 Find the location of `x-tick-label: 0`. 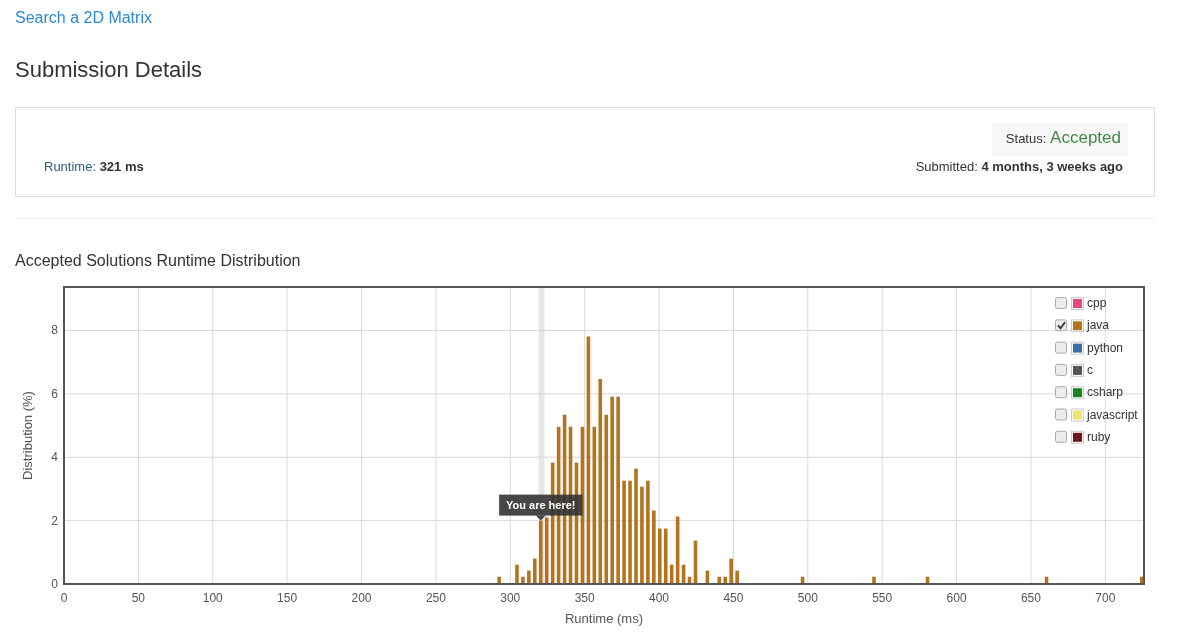

x-tick-label: 0 is located at coordinates (64, 598).